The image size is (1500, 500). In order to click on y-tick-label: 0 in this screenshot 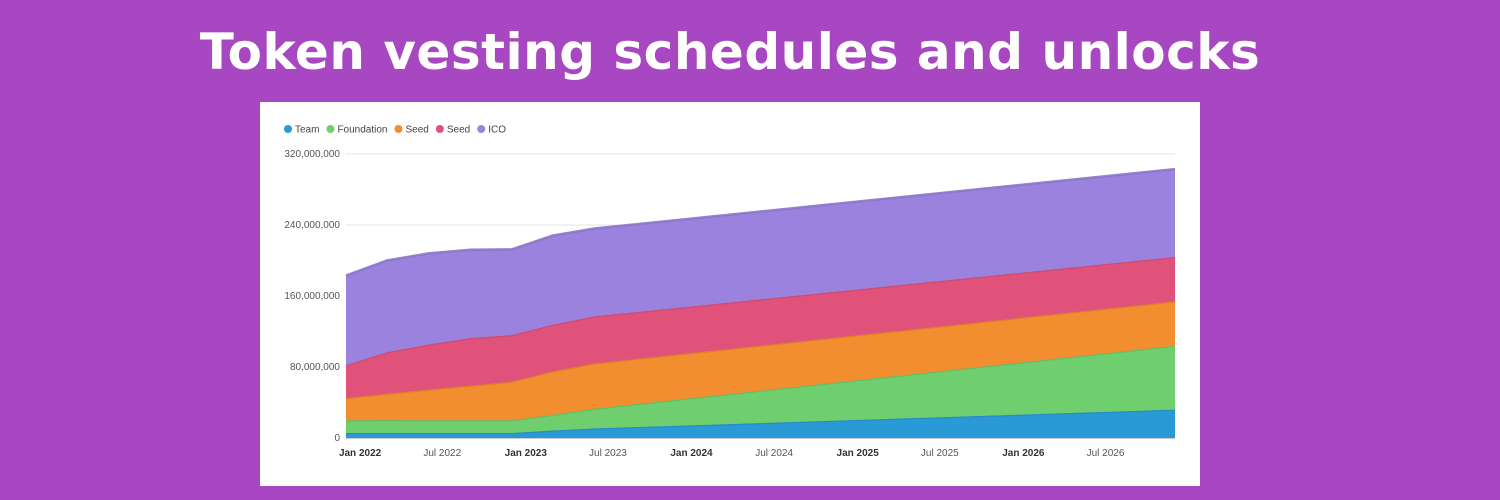, I will do `click(337, 438)`.